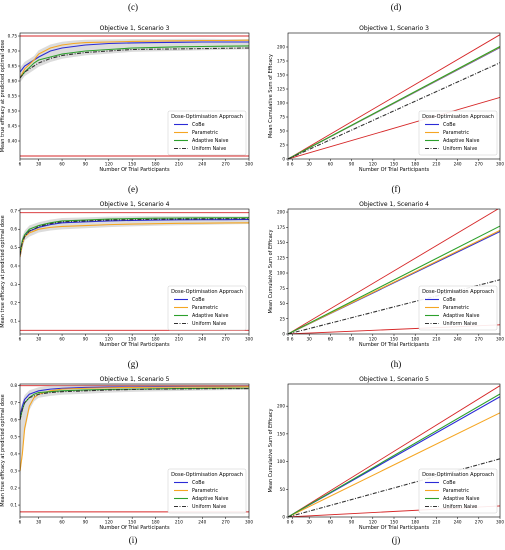 The height and width of the screenshot is (550, 505). I want to click on y-tick-label: 0, so click(283, 334).